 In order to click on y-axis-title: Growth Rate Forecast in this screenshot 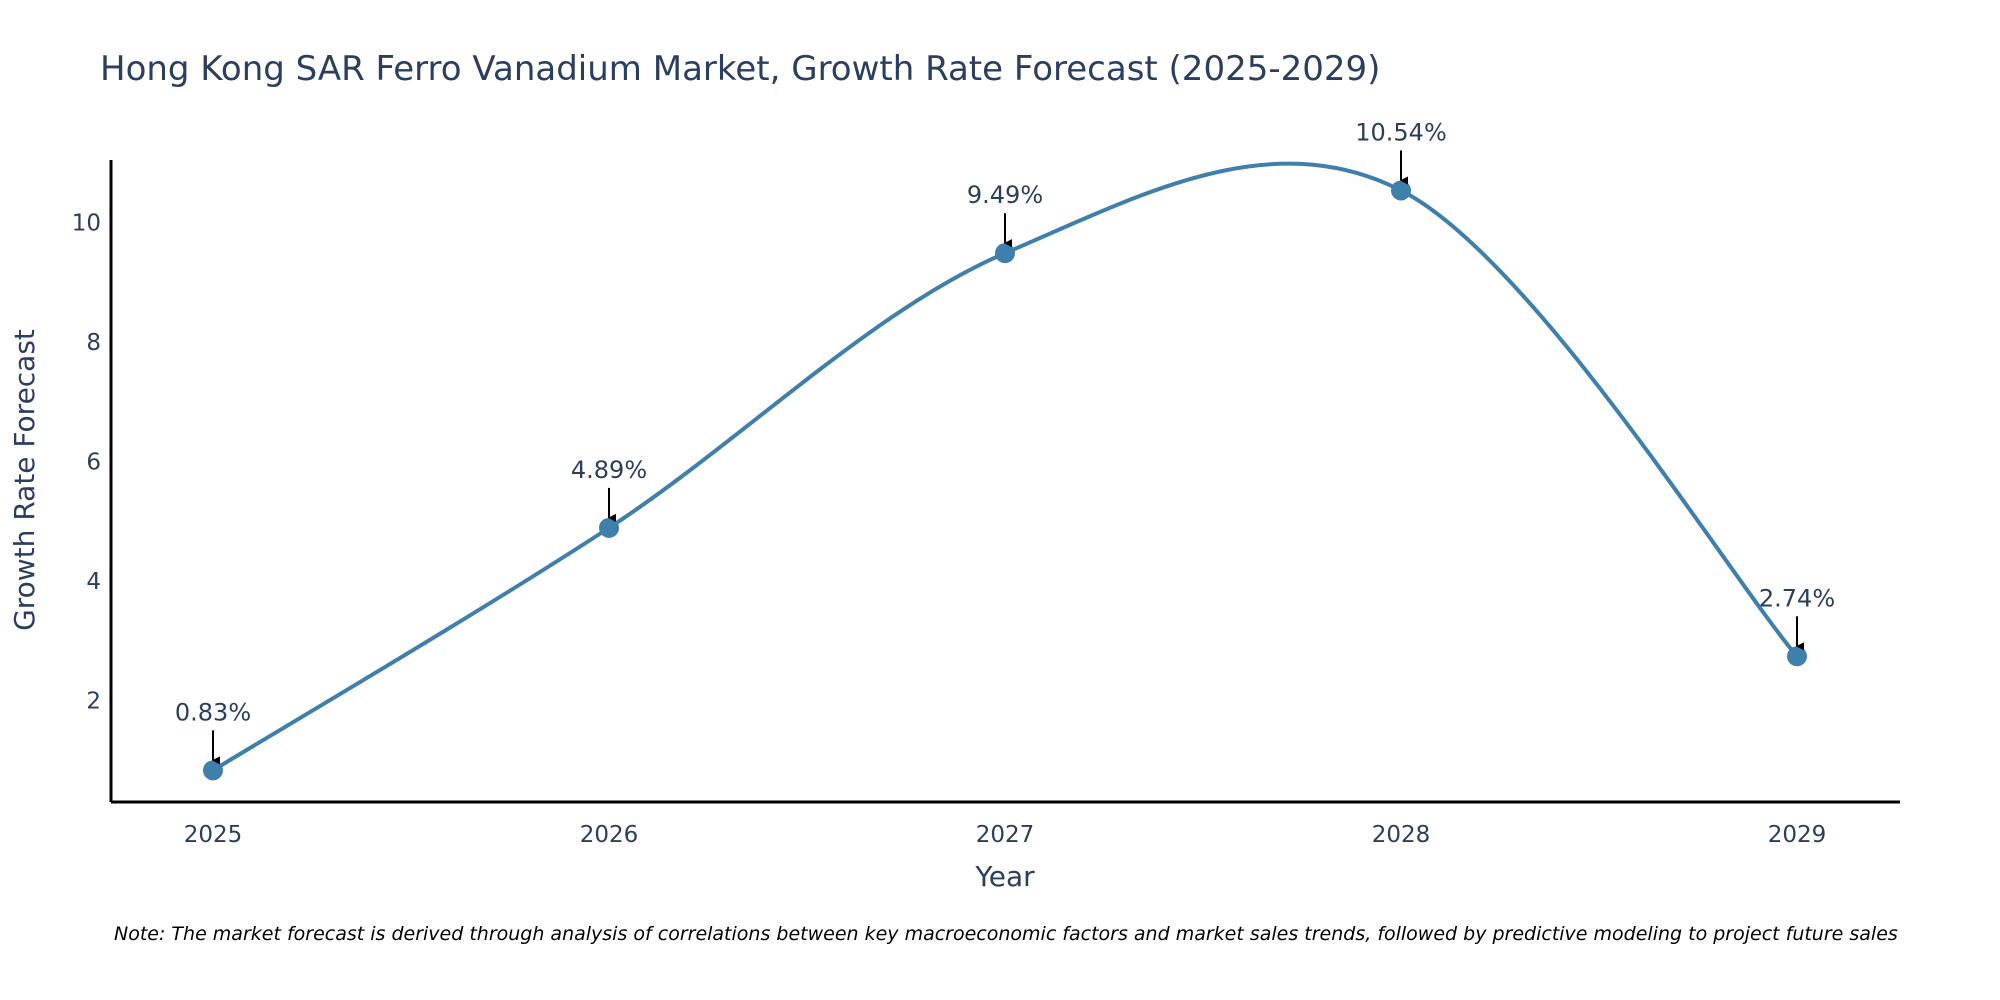, I will do `click(24, 480)`.